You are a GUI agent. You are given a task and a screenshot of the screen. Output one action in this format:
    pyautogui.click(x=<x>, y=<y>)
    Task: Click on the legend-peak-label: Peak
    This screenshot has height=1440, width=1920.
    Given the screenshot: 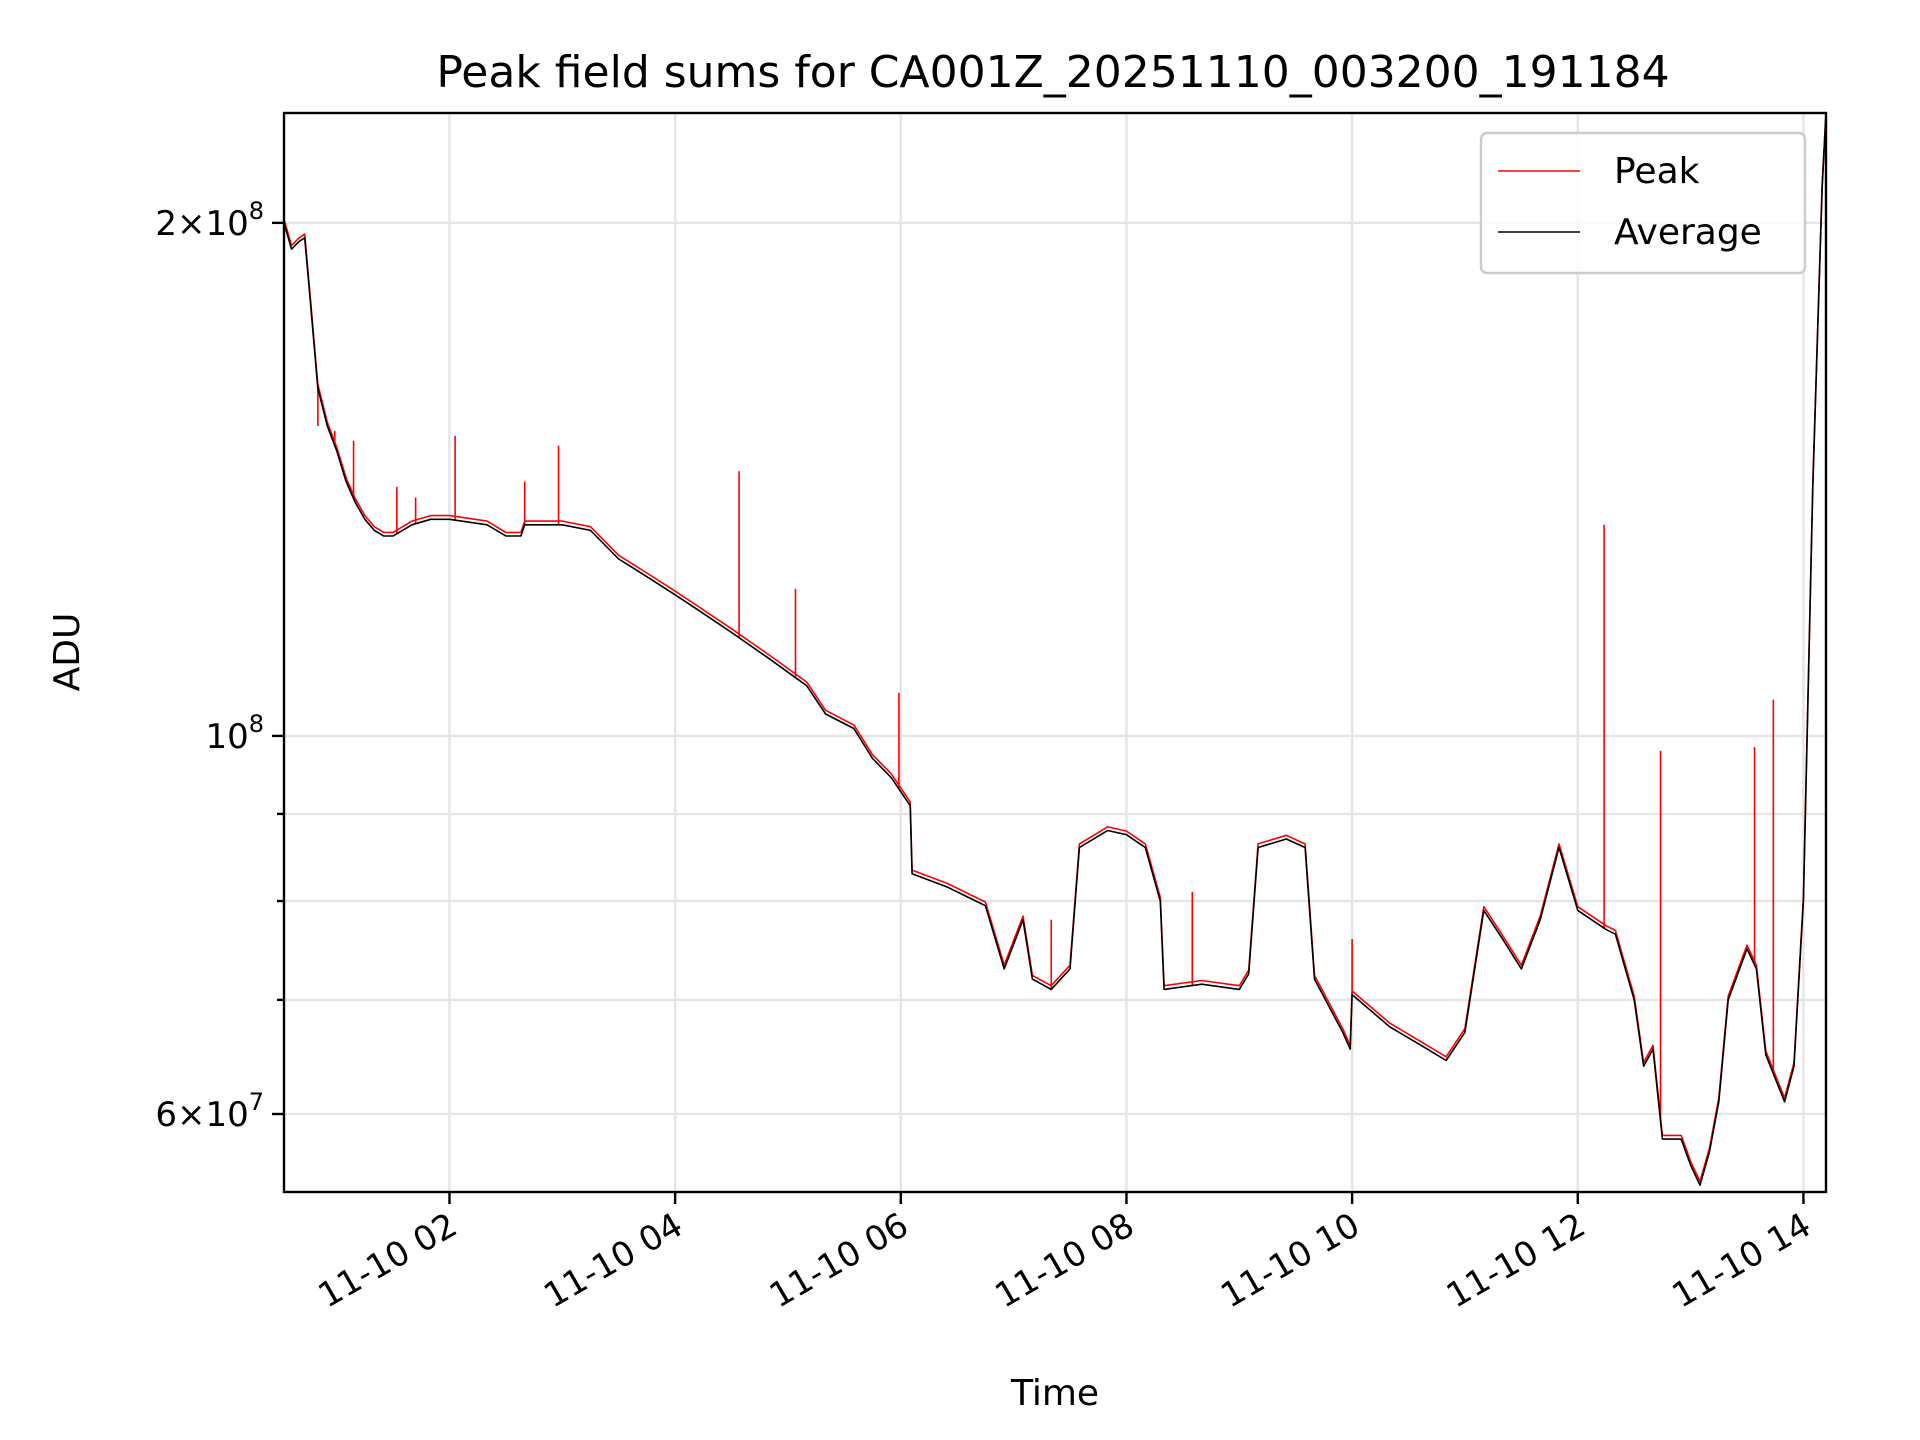 What is the action you would take?
    pyautogui.click(x=1657, y=171)
    